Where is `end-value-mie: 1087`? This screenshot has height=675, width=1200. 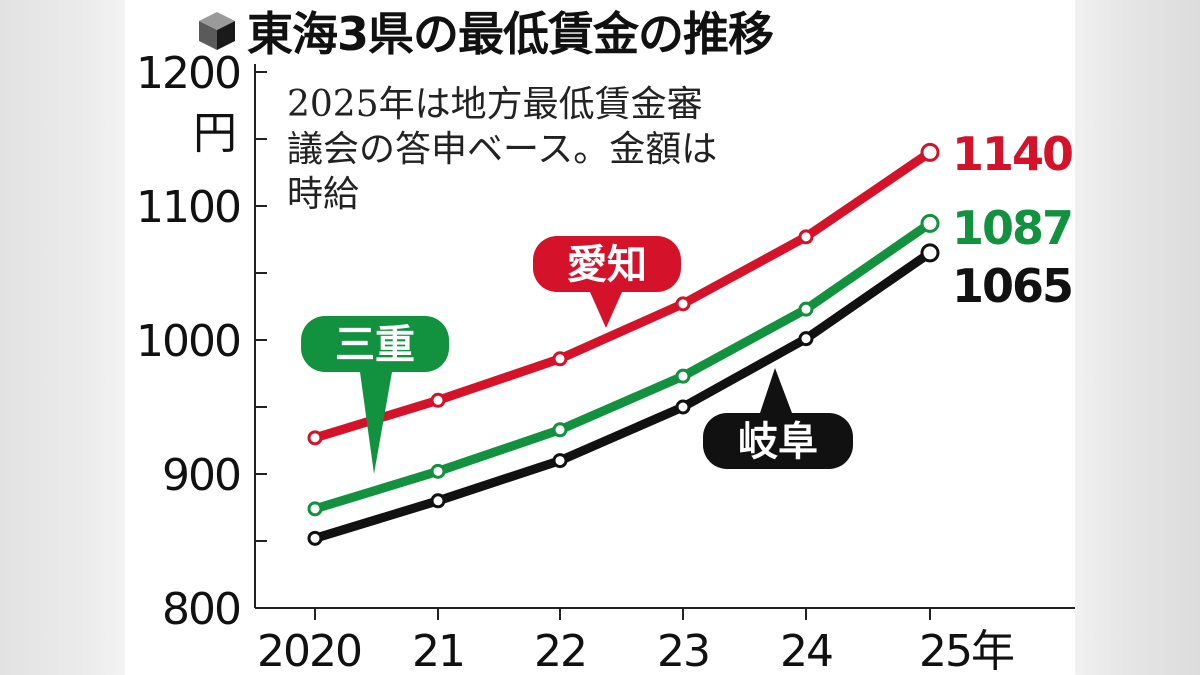 end-value-mie: 1087 is located at coordinates (1012, 228).